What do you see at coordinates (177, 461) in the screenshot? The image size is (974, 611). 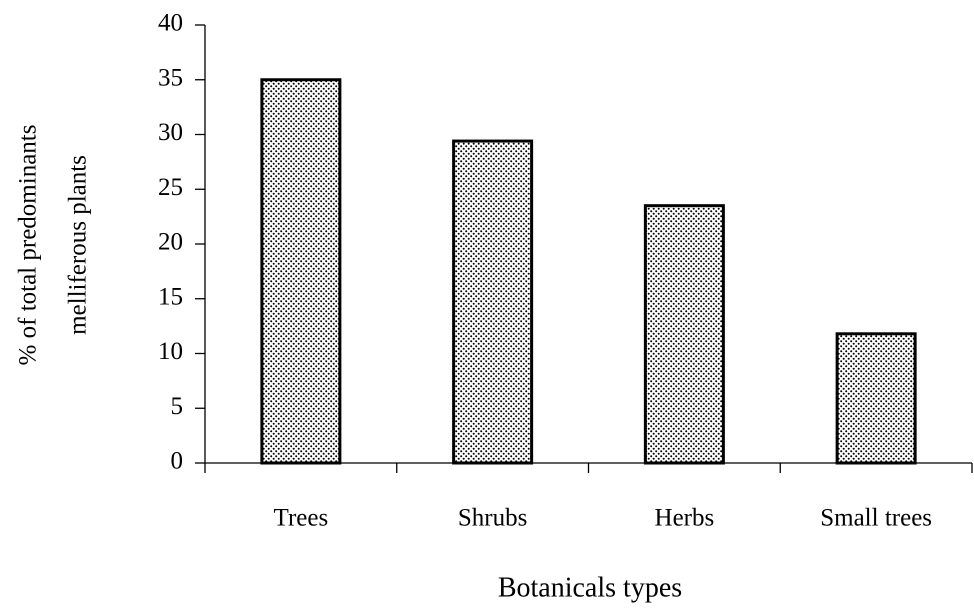 I see `y-tick-label: 0` at bounding box center [177, 461].